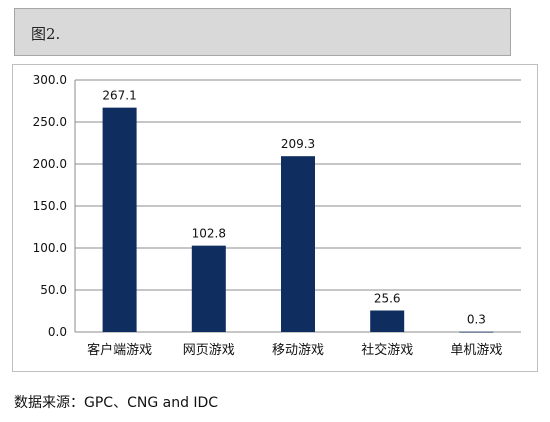  I want to click on header-banner: 图2., so click(262, 32).